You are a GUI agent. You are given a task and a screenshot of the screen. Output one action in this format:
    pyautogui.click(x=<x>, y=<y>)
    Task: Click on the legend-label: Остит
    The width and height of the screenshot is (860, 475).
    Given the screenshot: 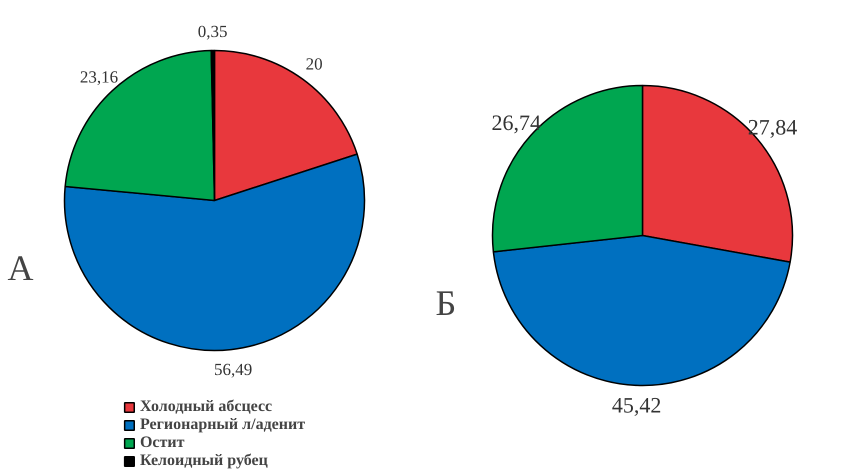 What is the action you would take?
    pyautogui.click(x=162, y=443)
    